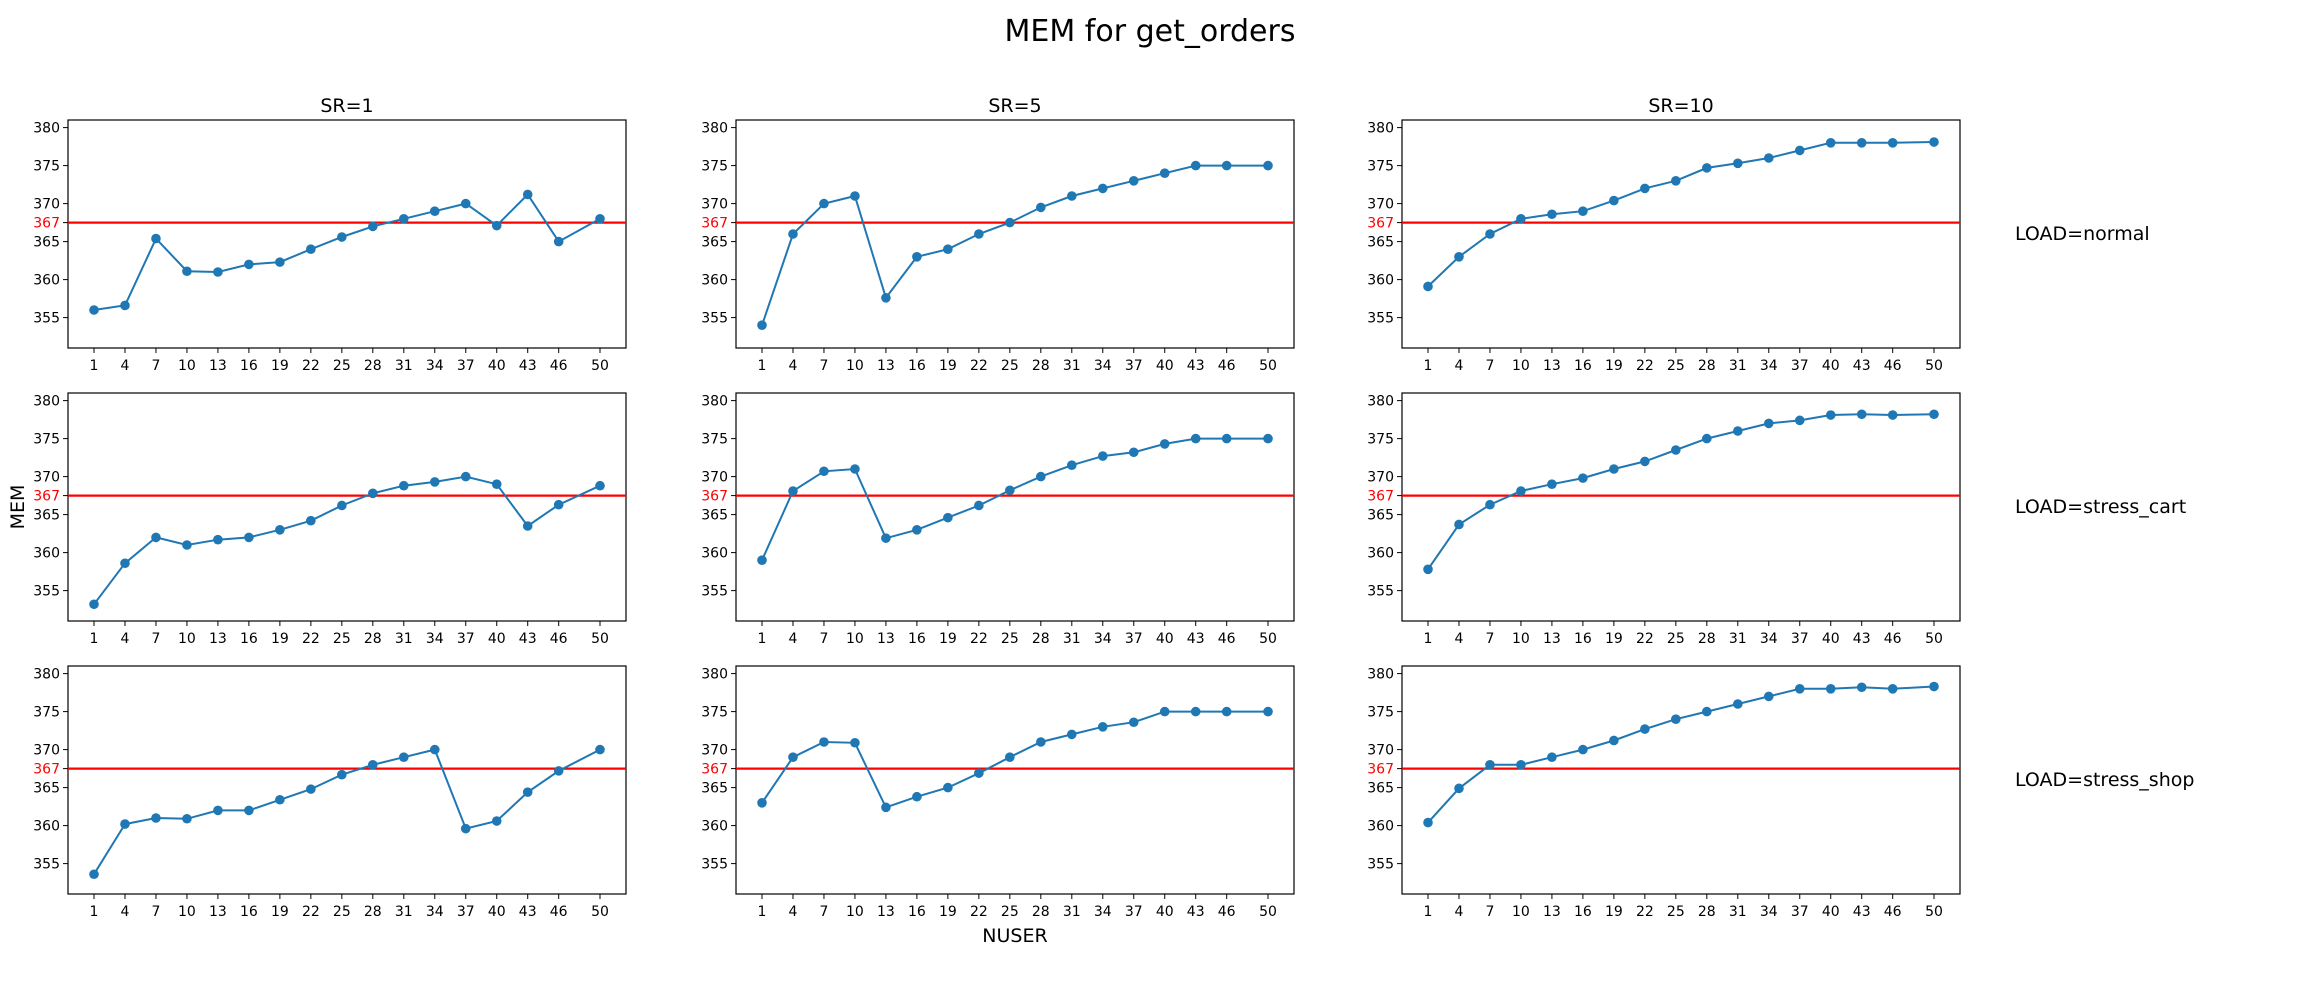 This screenshot has height=1000, width=2300. Describe the element at coordinates (373, 639) in the screenshot. I see `x-tick-label: 28` at that location.